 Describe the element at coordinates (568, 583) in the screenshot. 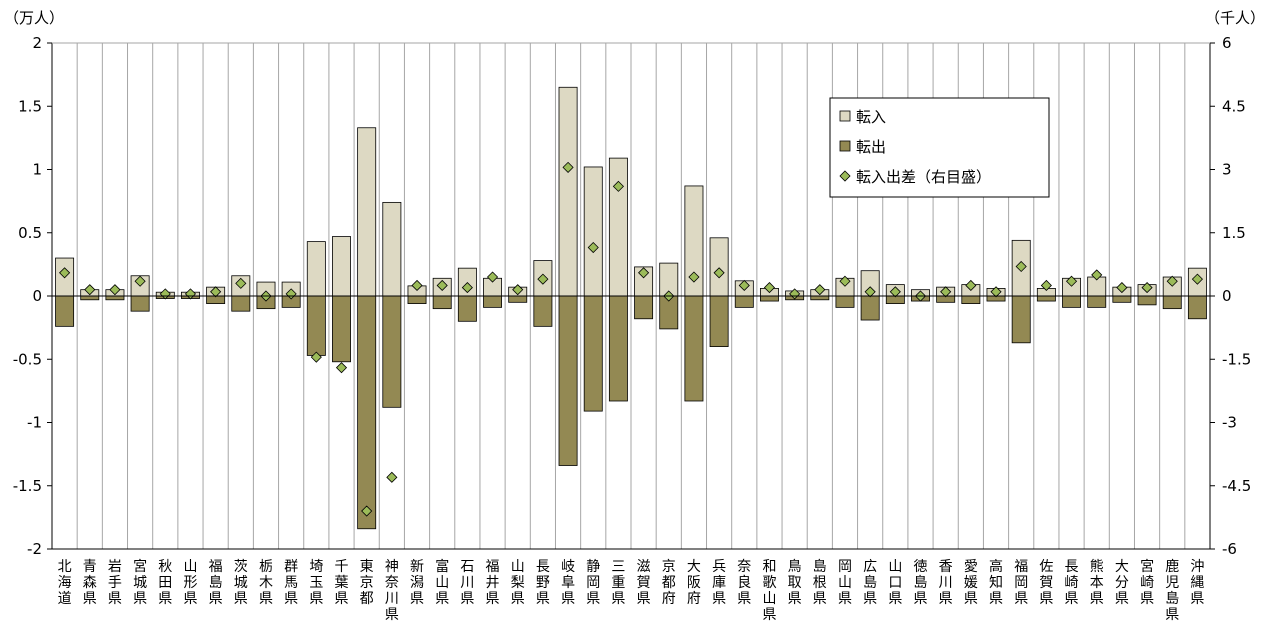

I see `category-label: 岐阜県` at that location.